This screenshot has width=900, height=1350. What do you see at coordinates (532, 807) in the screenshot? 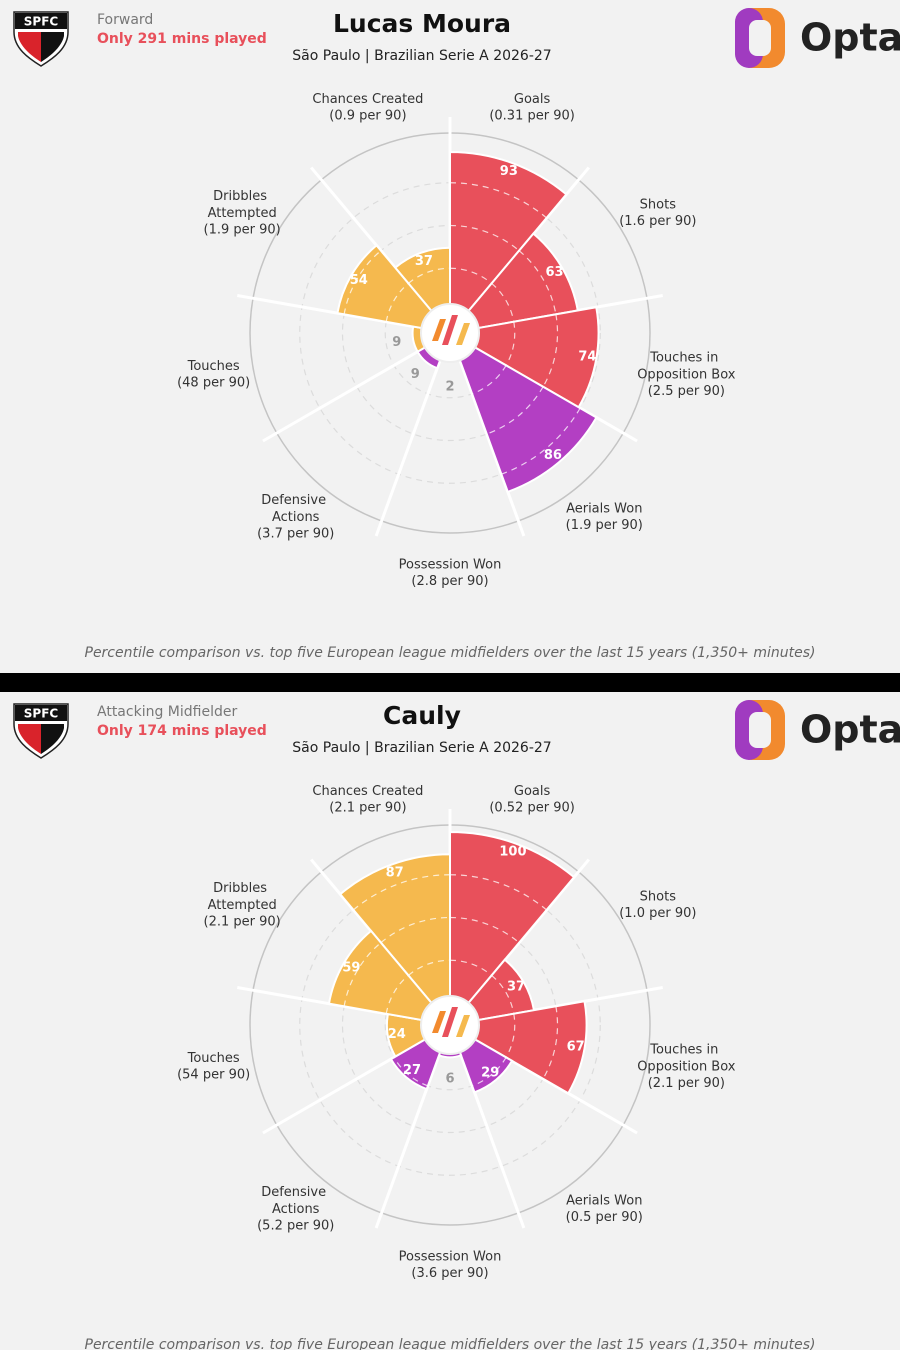
I see `per90-label: (0.52 per 90)` at bounding box center [532, 807].